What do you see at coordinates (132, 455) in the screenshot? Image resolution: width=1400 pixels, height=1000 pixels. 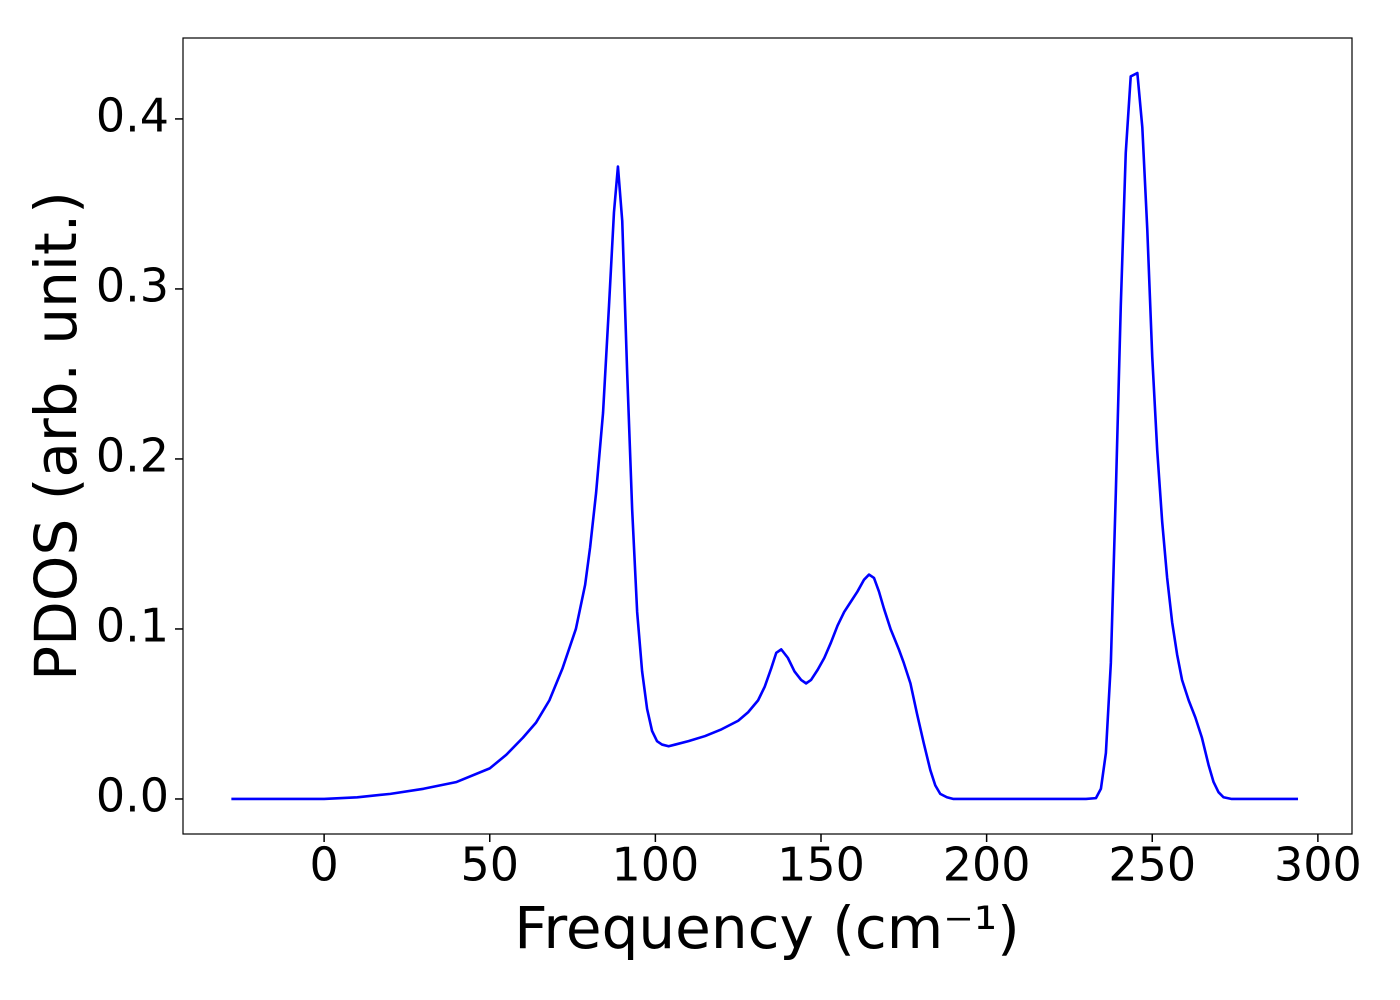 I see `y-tick-label: 0.2` at bounding box center [132, 455].